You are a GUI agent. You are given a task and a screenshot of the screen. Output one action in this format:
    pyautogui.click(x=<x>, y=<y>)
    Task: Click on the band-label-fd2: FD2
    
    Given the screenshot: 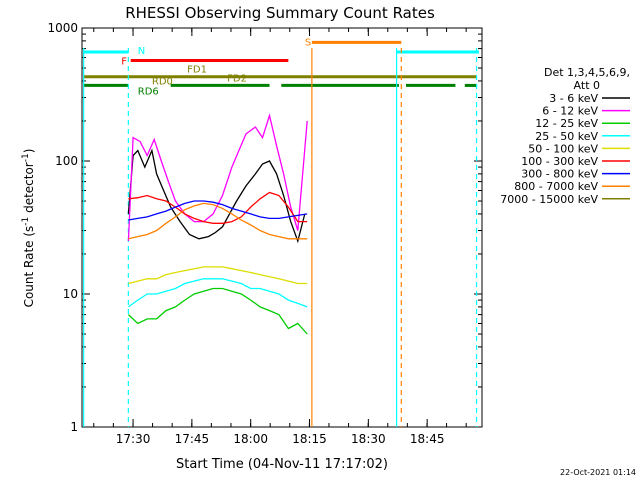 What is the action you would take?
    pyautogui.click(x=237, y=78)
    